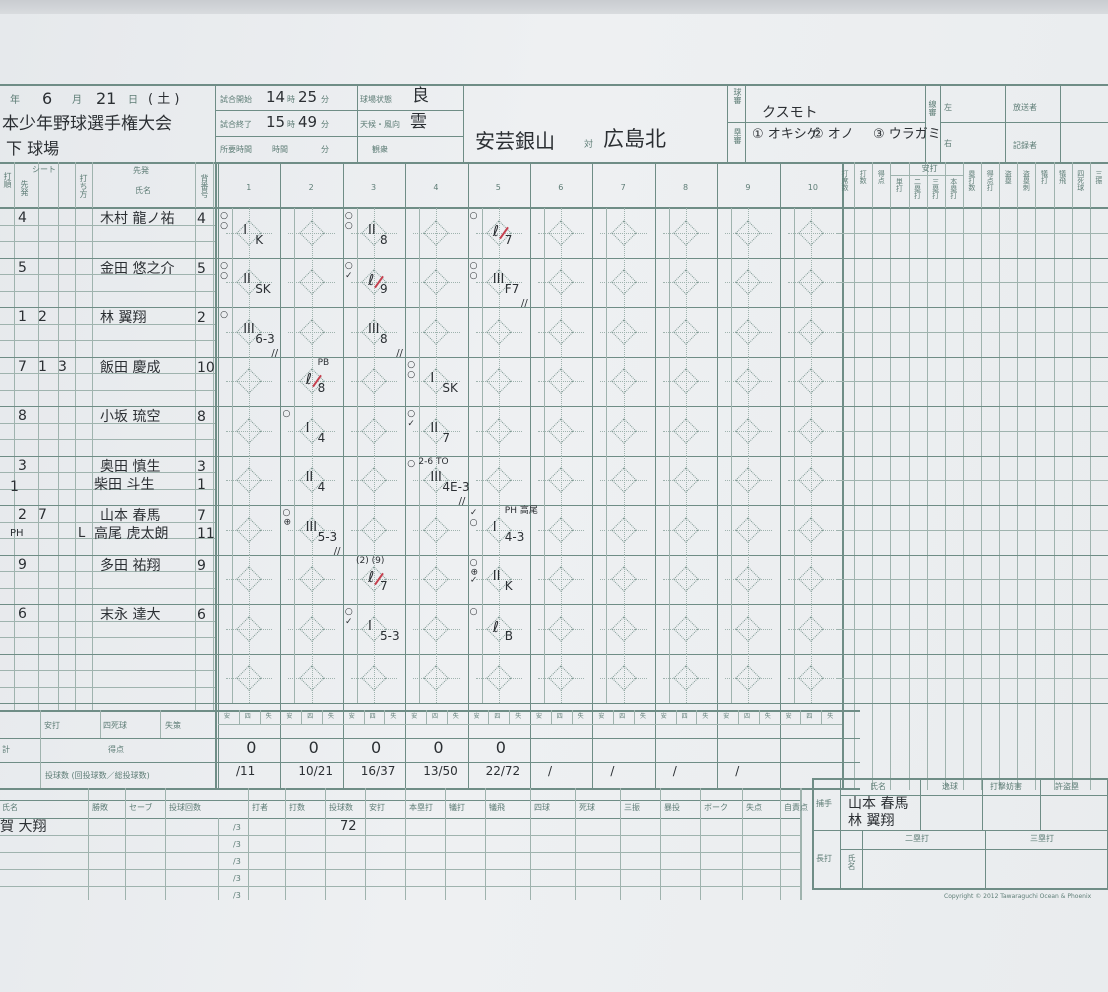  What do you see at coordinates (52, 725) in the screenshot?
I see `form-label: 安打` at bounding box center [52, 725].